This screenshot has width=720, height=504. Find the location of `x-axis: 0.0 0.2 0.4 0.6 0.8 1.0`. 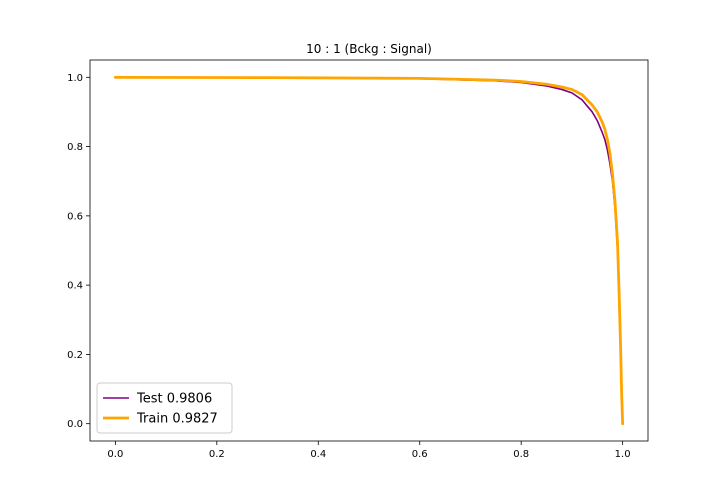

x-axis: 0.0 0.2 0.4 0.6 0.8 1.0 is located at coordinates (369, 450).